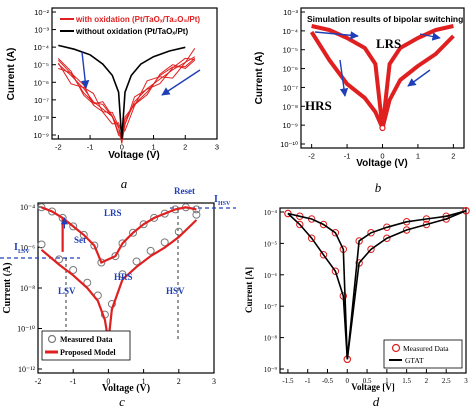 The height and width of the screenshot is (411, 474). I want to click on panel-d-ytick-label: 10⁻⁶, so click(271, 276).